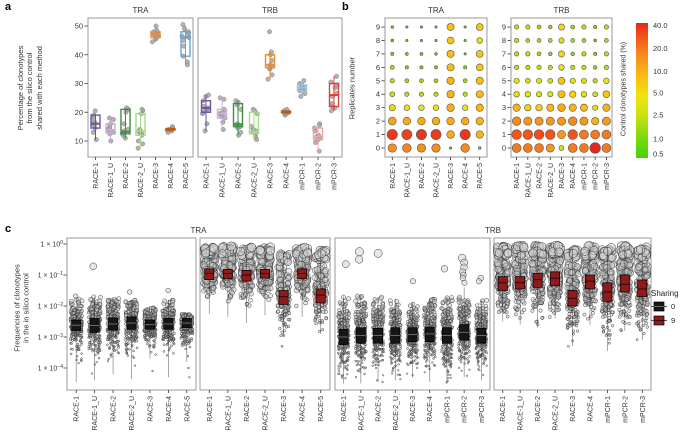  What do you see at coordinates (378, 107) in the screenshot?
I see `y-tick-label: 3` at bounding box center [378, 107].